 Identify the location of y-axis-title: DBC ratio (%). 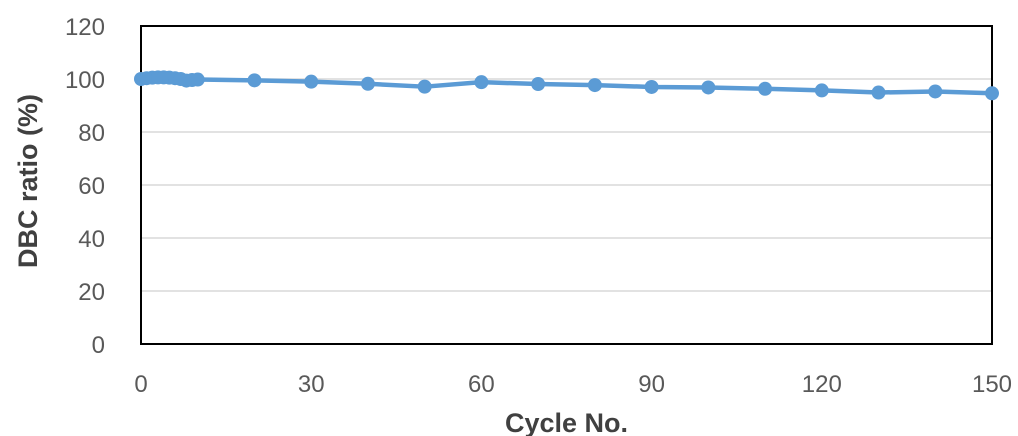
(28, 181).